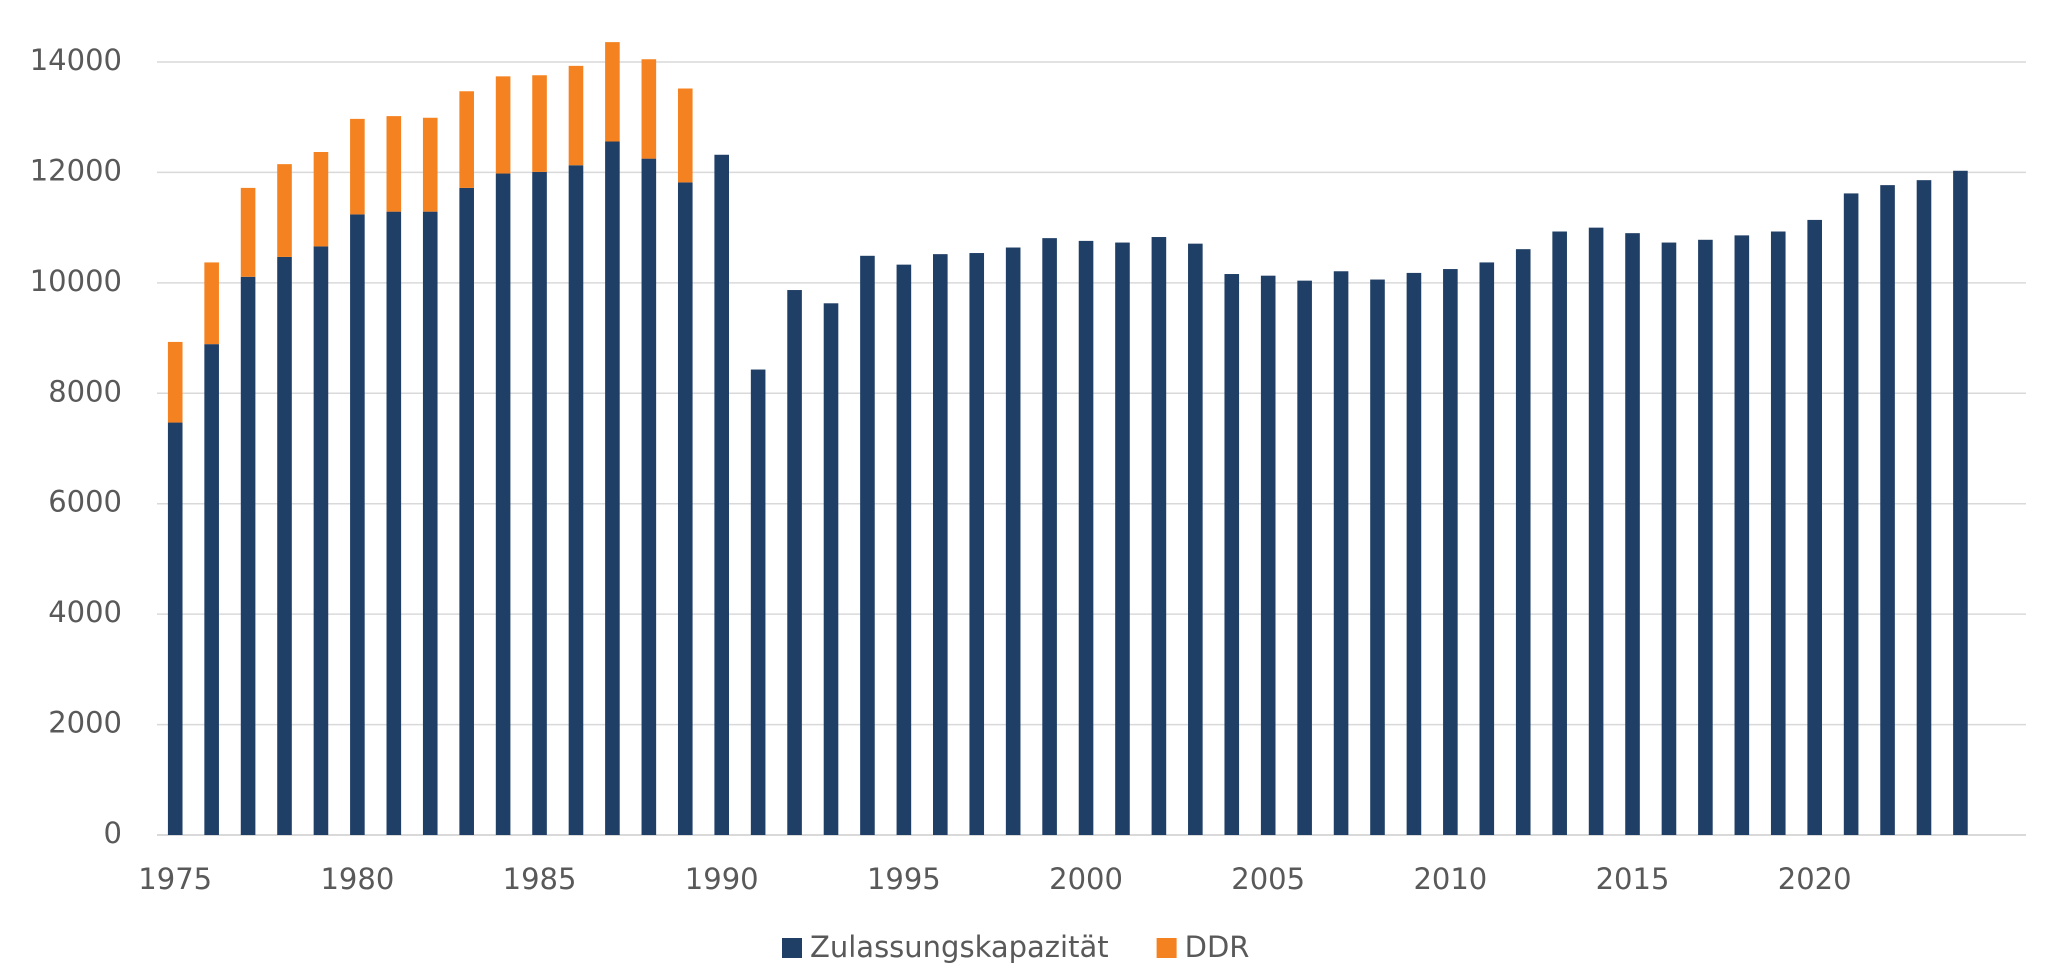 The height and width of the screenshot is (980, 2048). Describe the element at coordinates (540, 879) in the screenshot. I see `x-tick-label: 1985` at that location.